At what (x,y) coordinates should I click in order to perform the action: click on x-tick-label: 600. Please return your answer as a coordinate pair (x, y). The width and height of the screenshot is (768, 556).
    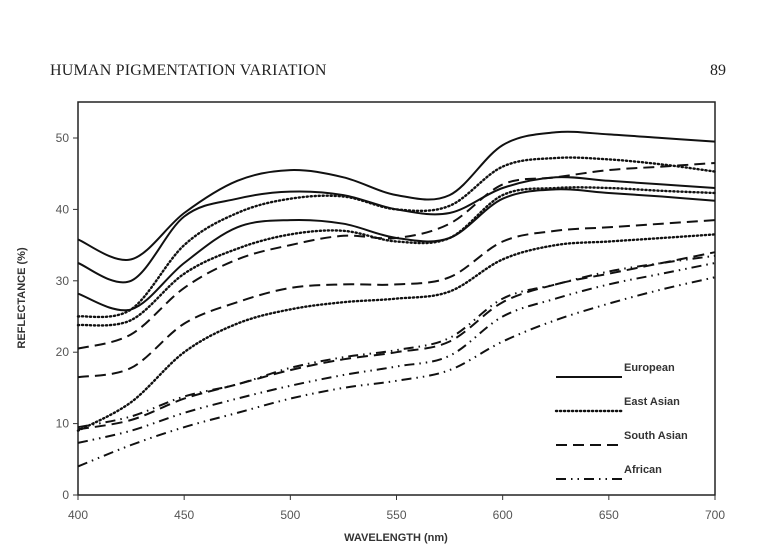
    Looking at the image, I should click on (503, 515).